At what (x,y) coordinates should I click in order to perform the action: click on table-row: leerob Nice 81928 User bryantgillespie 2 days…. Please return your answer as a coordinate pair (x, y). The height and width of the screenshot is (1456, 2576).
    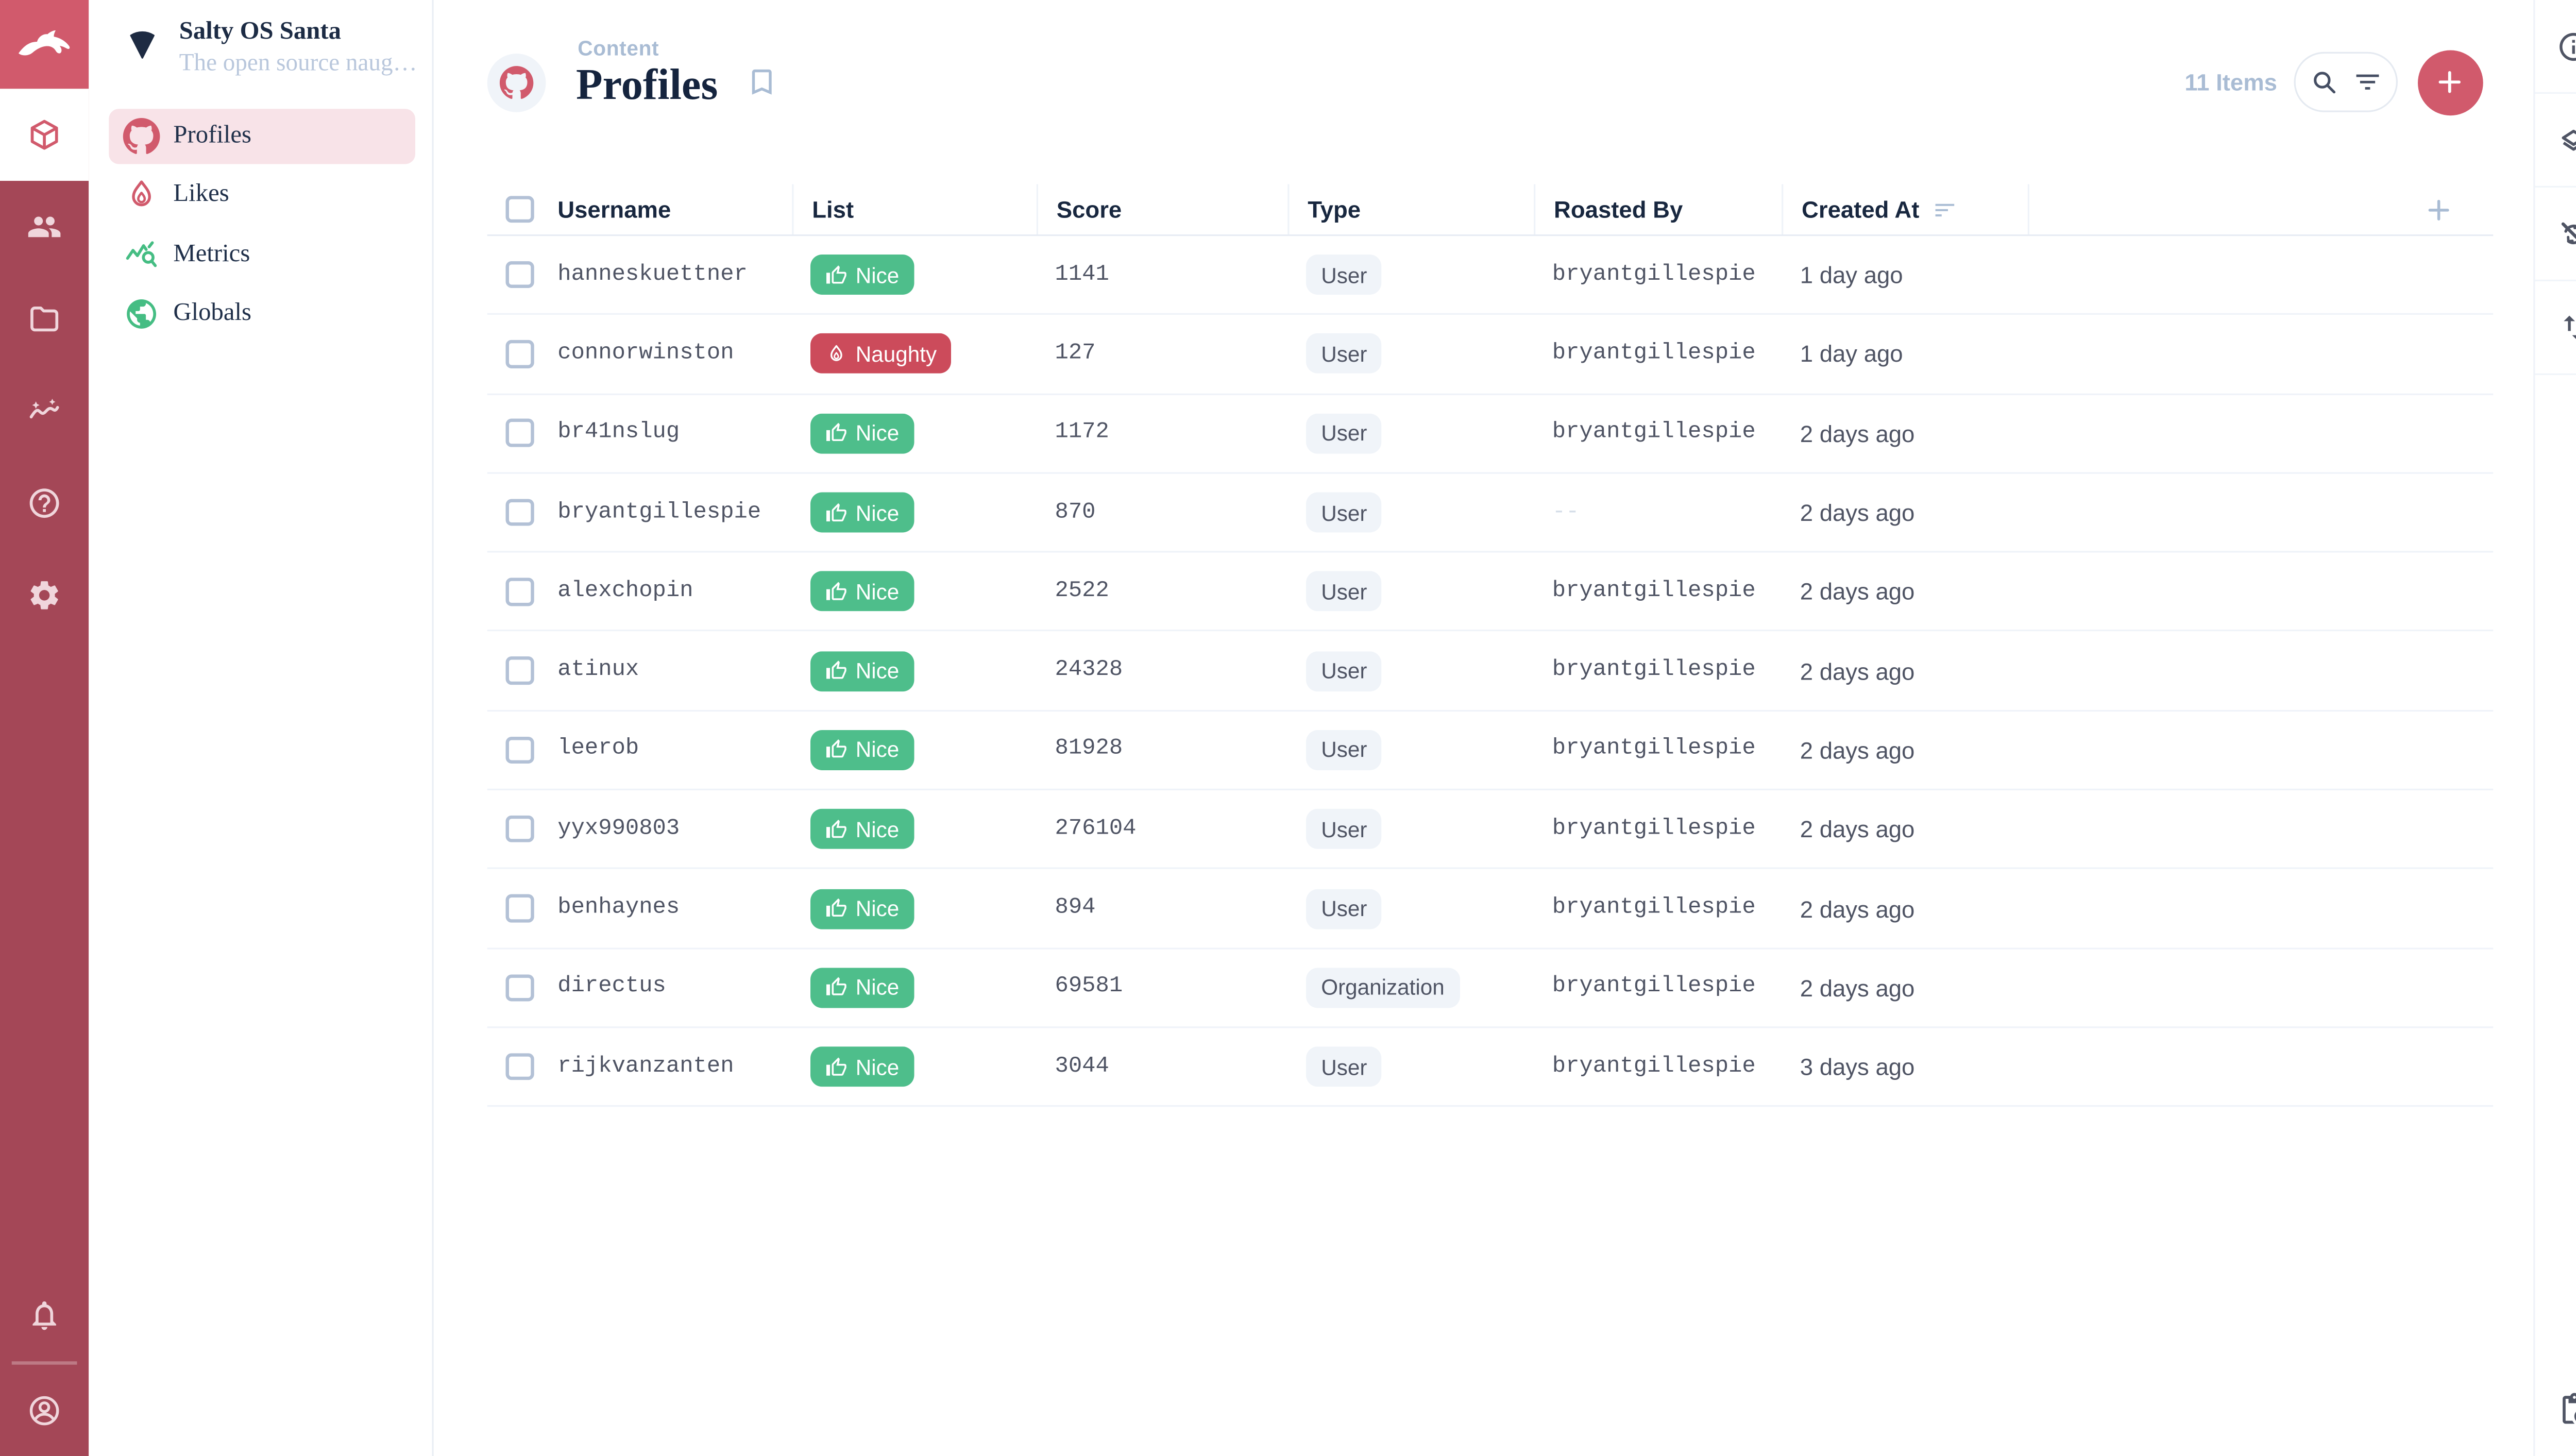
    Looking at the image, I should click on (1490, 751).